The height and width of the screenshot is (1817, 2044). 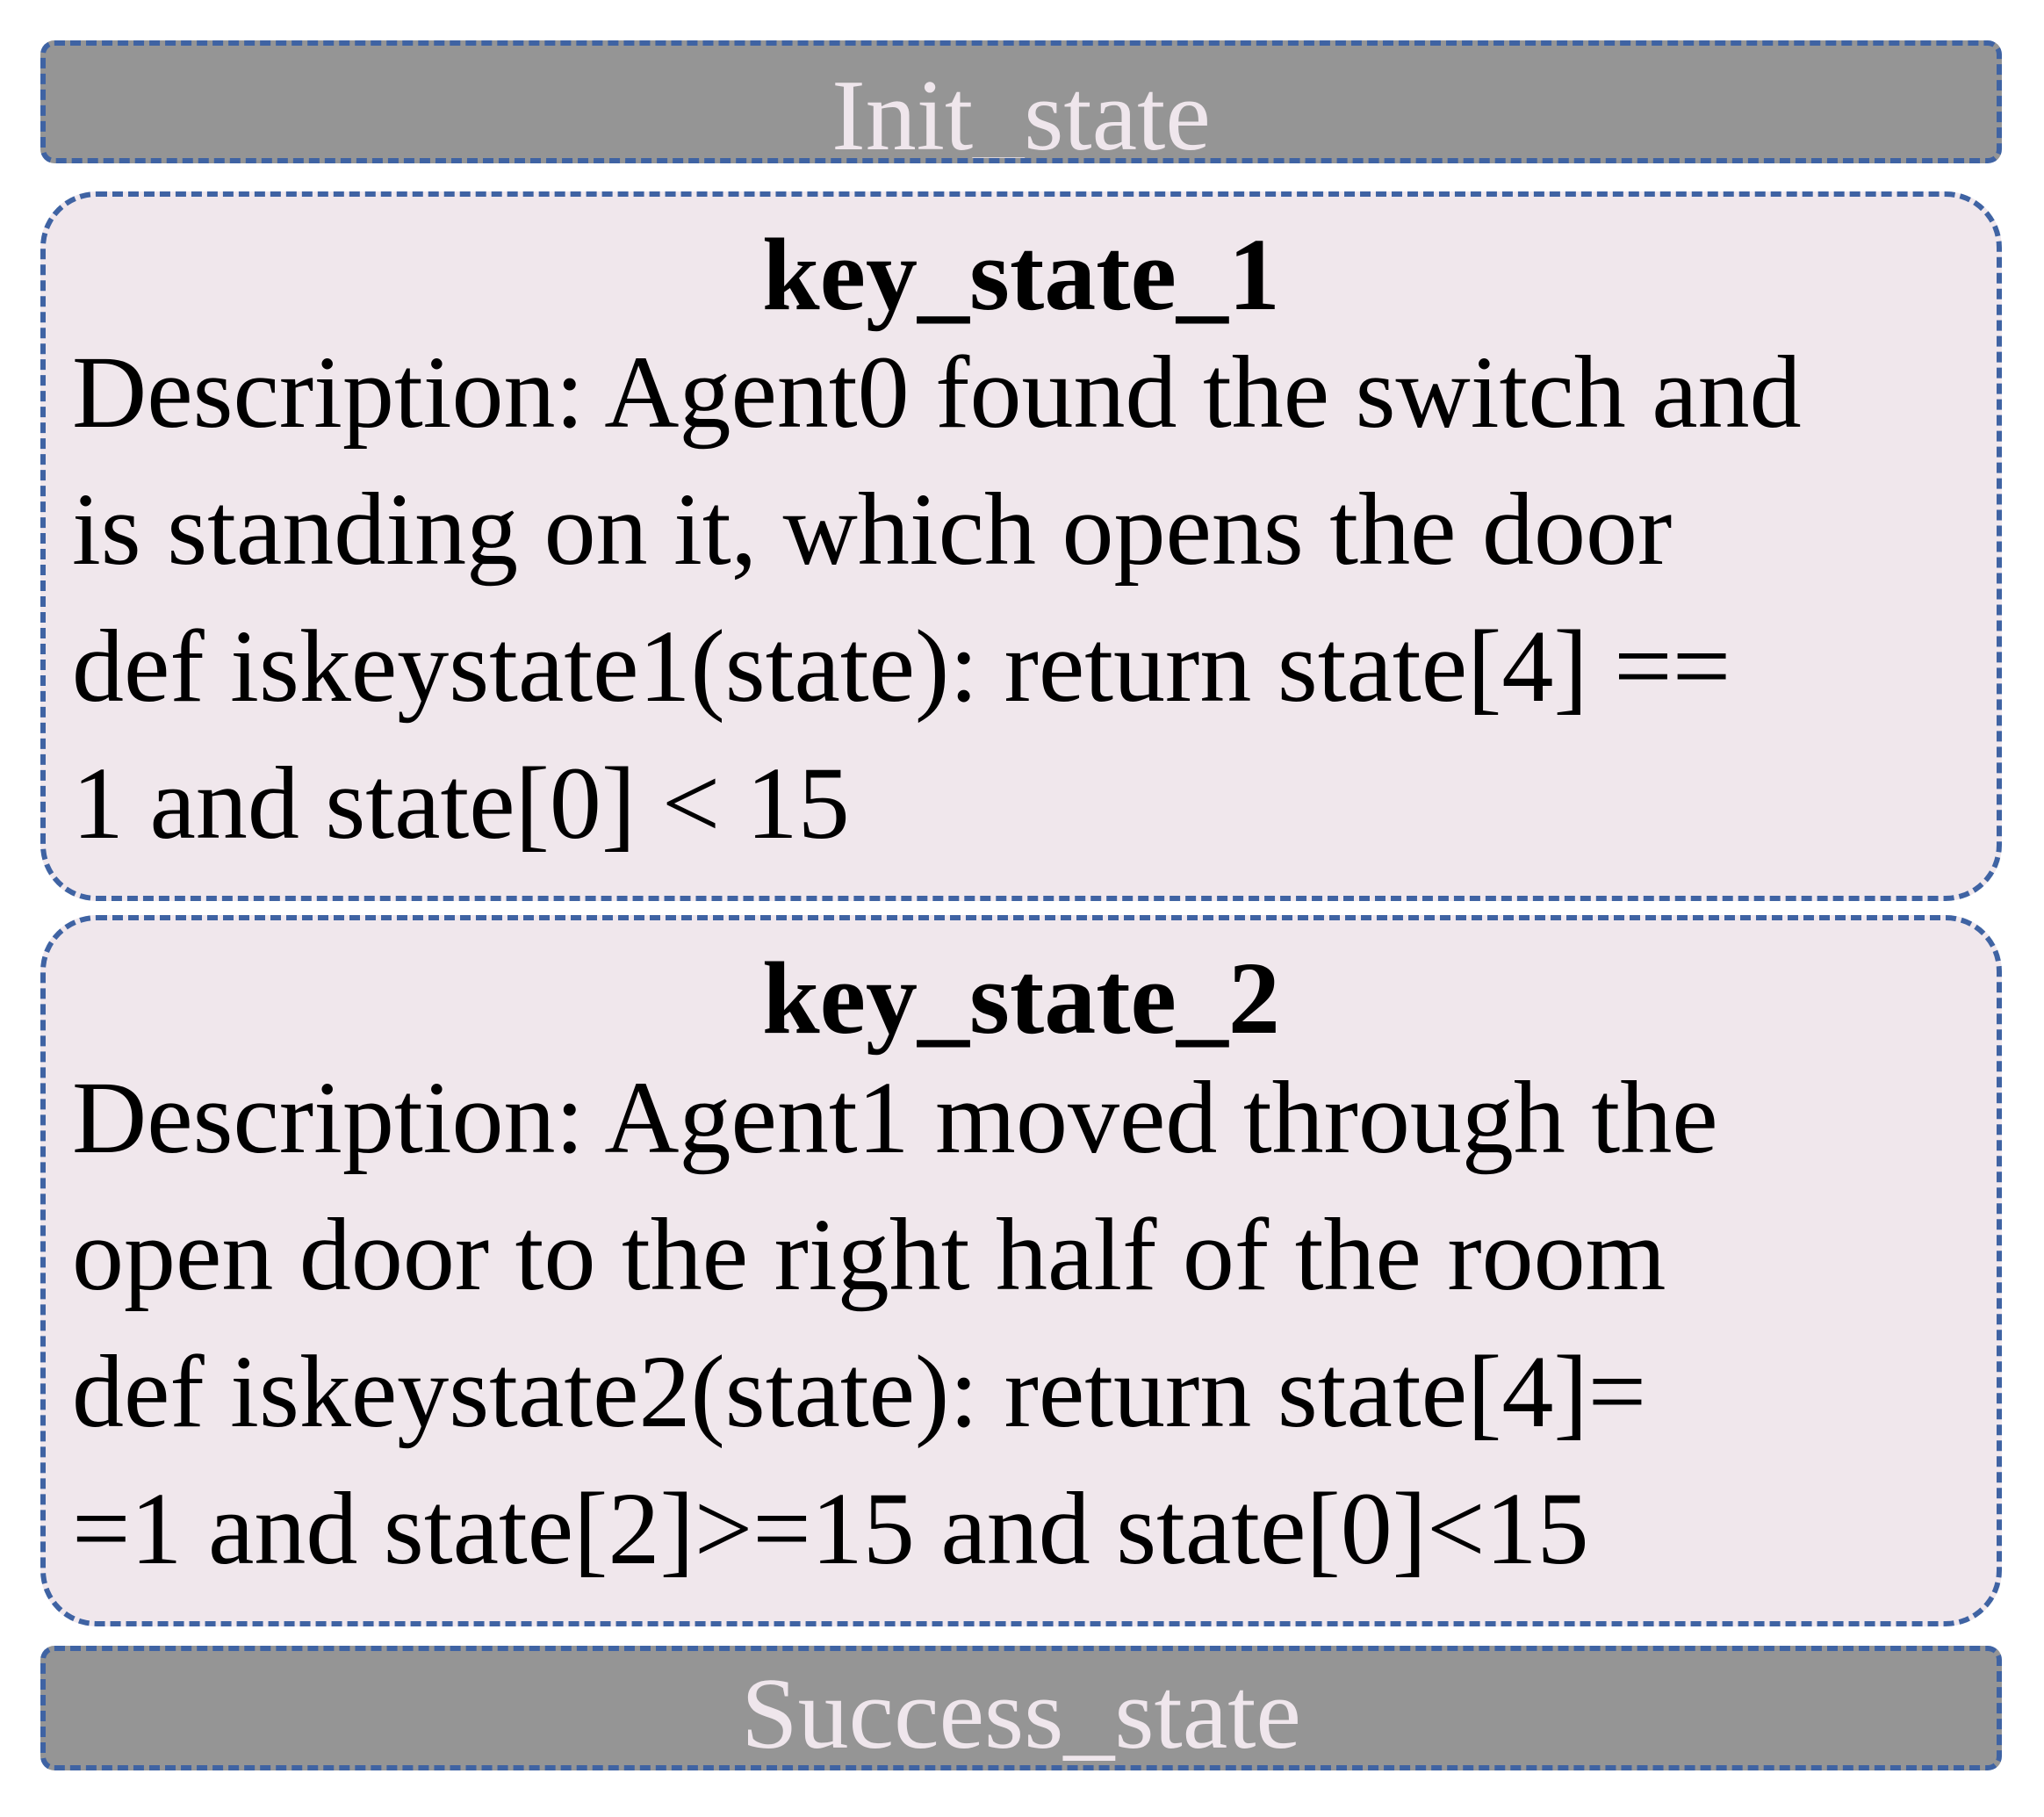 I want to click on key-state-2-code-line-1: def iskeystate2(state): return state[4]=, so click(x=859, y=1391).